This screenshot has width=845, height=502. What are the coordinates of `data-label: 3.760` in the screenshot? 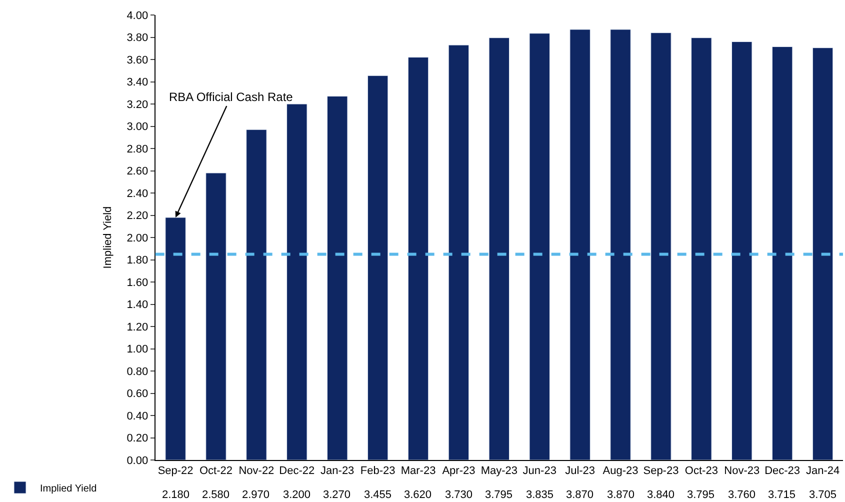 It's located at (742, 495).